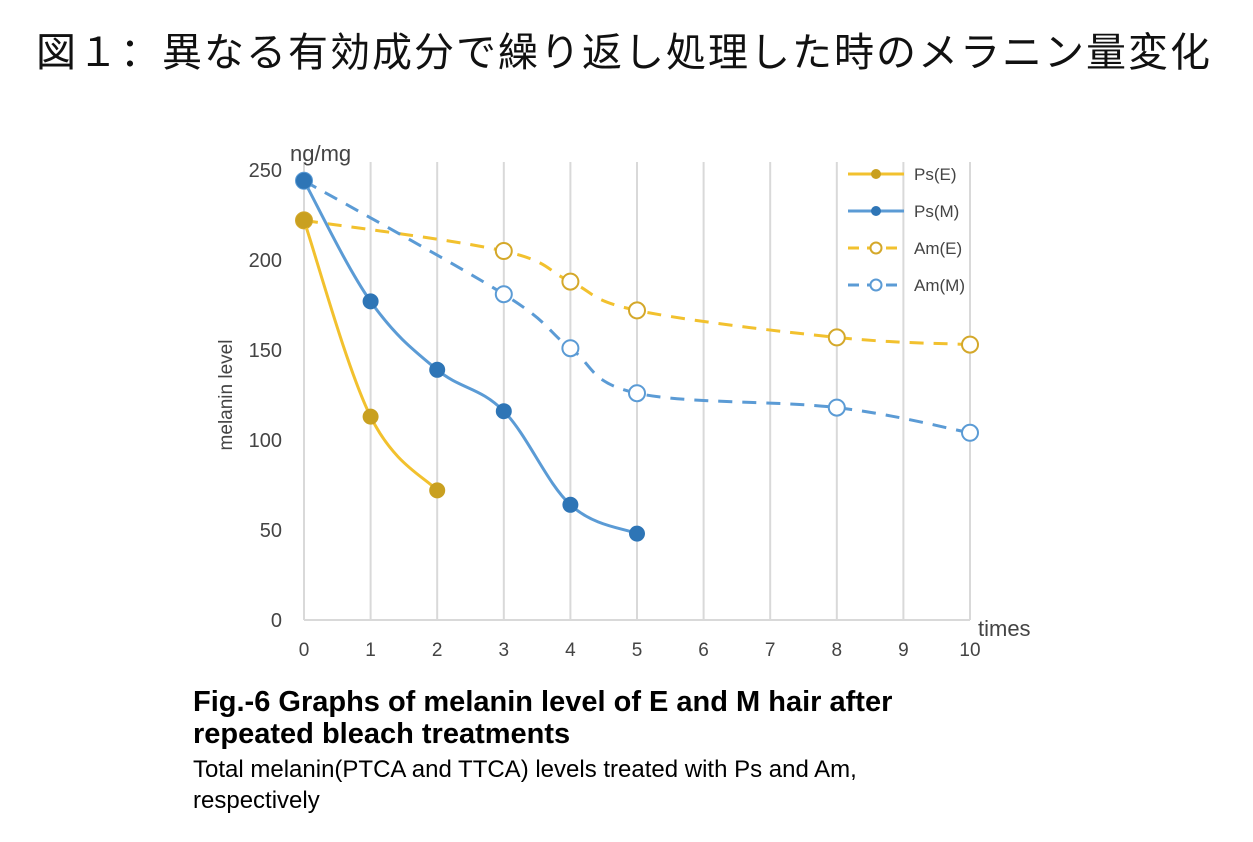 Image resolution: width=1253 pixels, height=842 pixels. What do you see at coordinates (320, 153) in the screenshot?
I see `y-unit-label: ng/mg` at bounding box center [320, 153].